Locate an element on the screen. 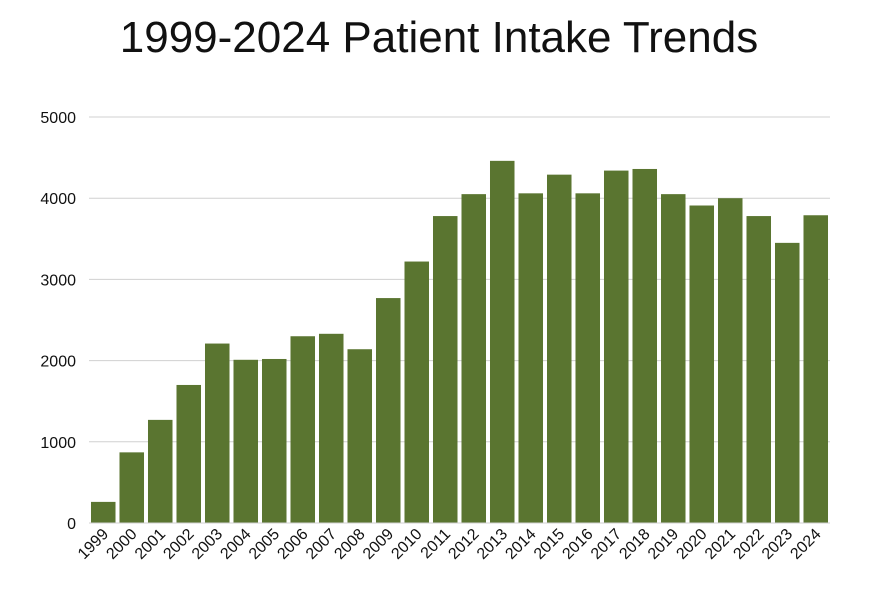  chart-title: 1999-2024 Patient Intake Trends is located at coordinates (439, 37).